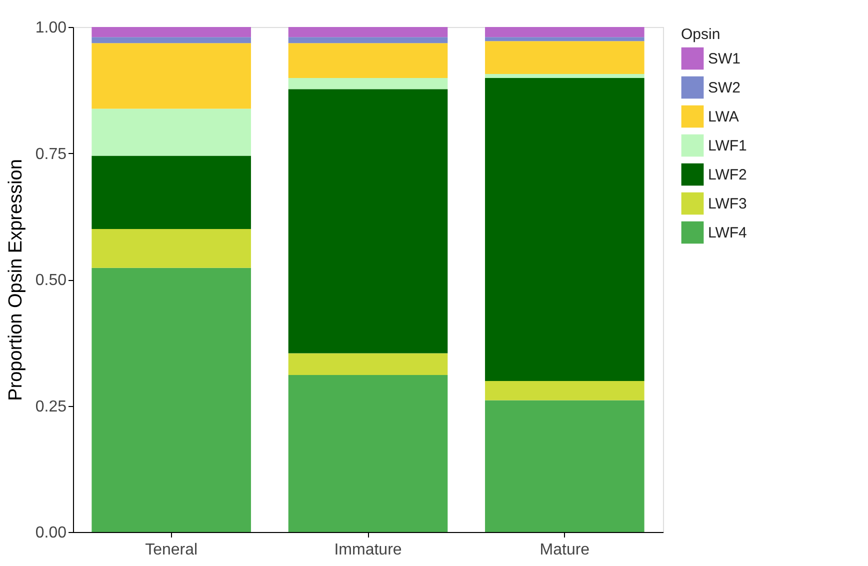 The width and height of the screenshot is (868, 566). I want to click on legend-label: SW2, so click(724, 88).